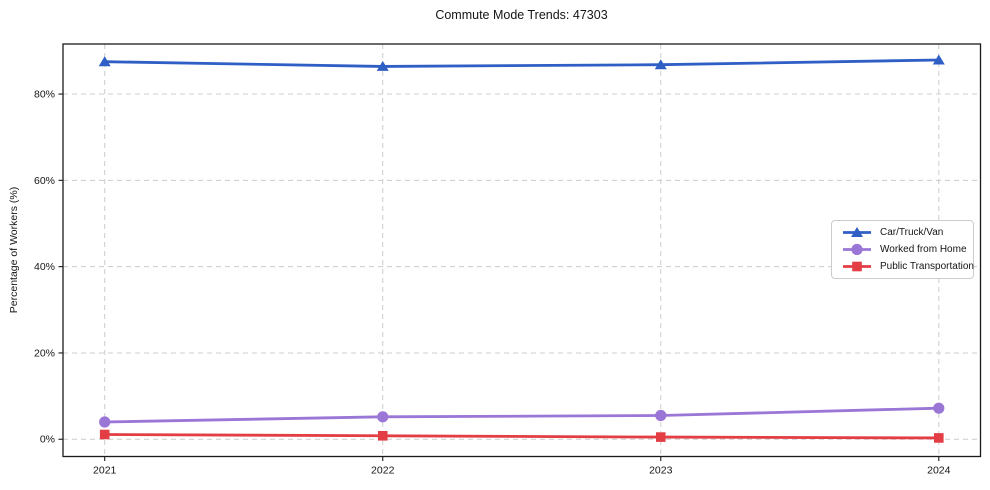 Image resolution: width=990 pixels, height=490 pixels. Describe the element at coordinates (521, 15) in the screenshot. I see `chart-title: Commute Mode Trends: 47303` at that location.